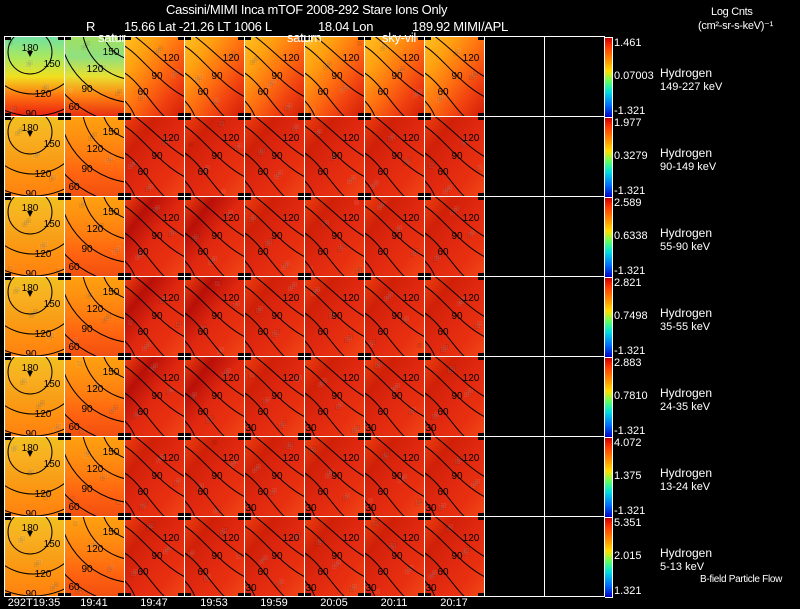  I want to click on species-label: Hydrogen, so click(686, 153).